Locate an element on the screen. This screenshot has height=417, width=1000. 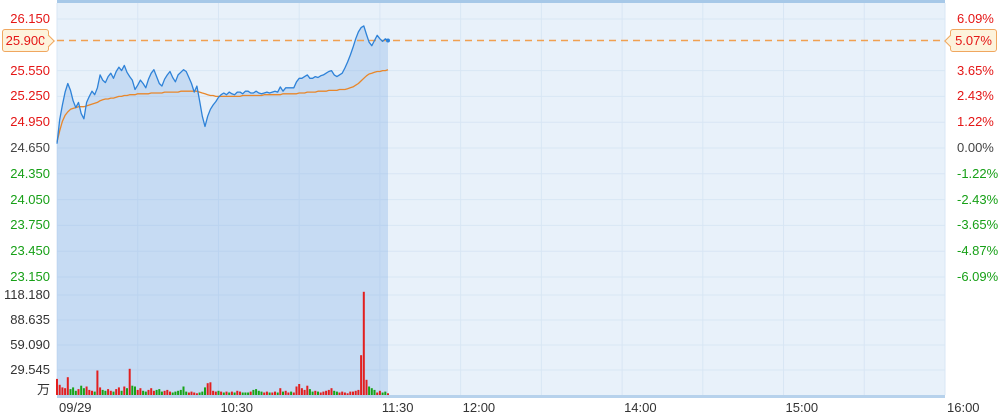
price-axis-label: 24.350 is located at coordinates (30, 173).